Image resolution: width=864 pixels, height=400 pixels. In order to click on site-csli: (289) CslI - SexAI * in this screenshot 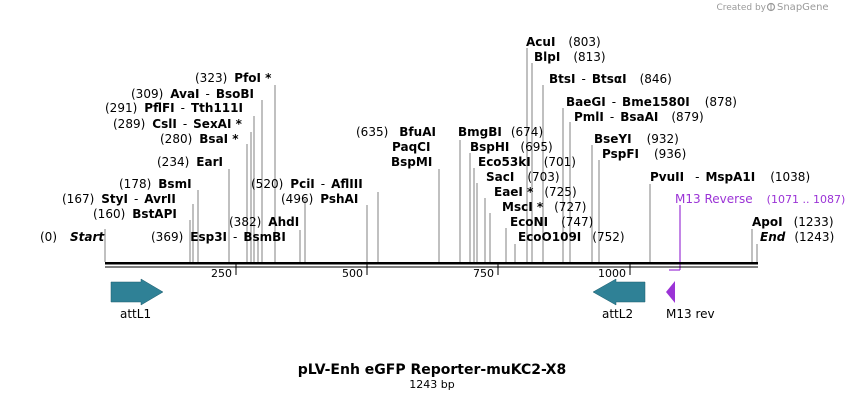, I will do `click(178, 124)`.